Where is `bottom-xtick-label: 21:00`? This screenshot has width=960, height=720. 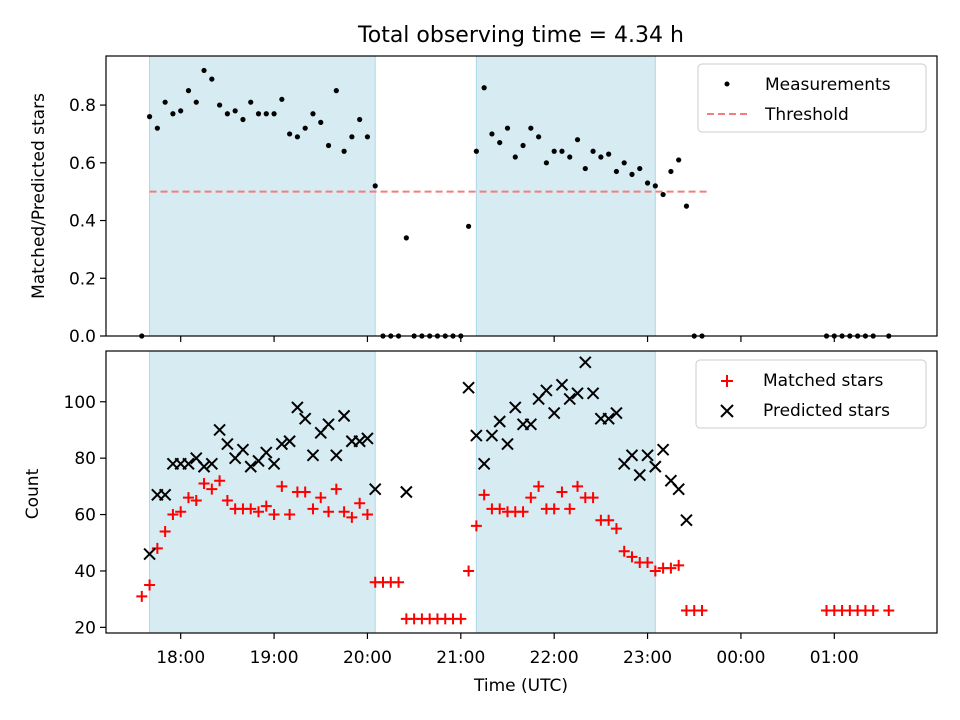
bottom-xtick-label: 21:00 is located at coordinates (460, 658).